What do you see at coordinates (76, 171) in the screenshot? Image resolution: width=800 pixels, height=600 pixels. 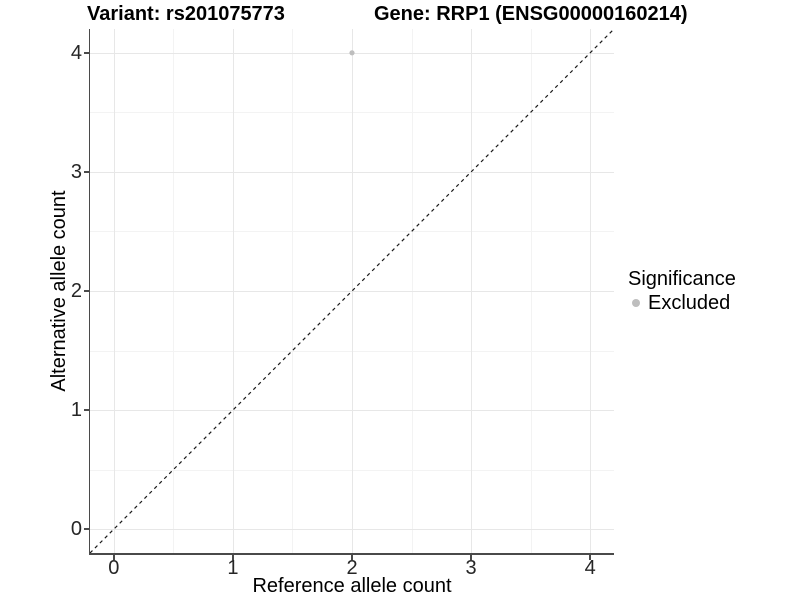 I see `y-tick-label: 3` at bounding box center [76, 171].